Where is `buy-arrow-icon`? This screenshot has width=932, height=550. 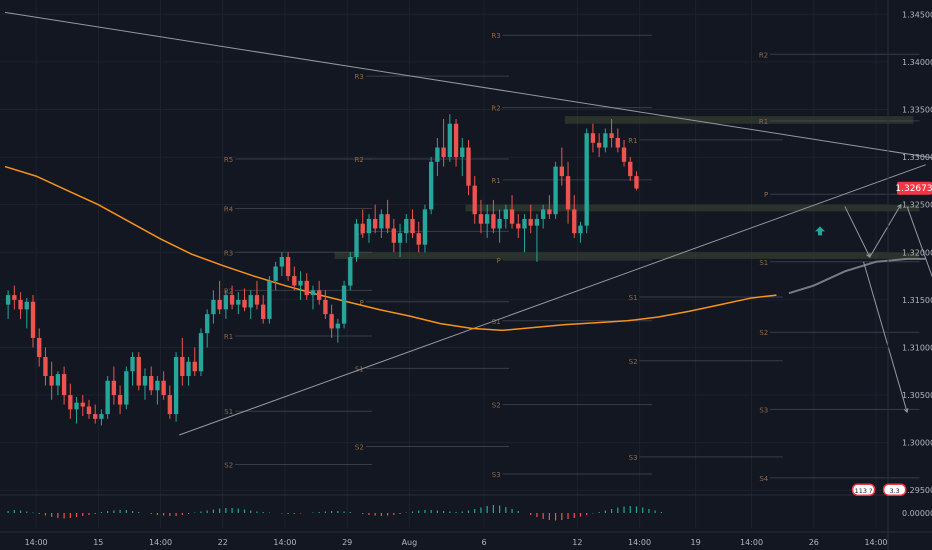
buy-arrow-icon is located at coordinates (820, 231).